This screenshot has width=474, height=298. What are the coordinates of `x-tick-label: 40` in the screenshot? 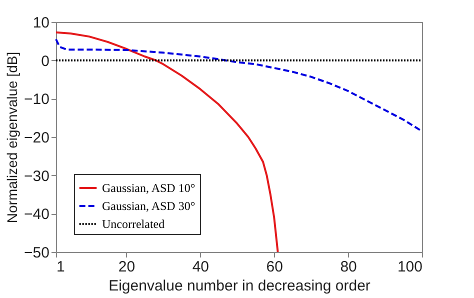 It's located at (201, 267).